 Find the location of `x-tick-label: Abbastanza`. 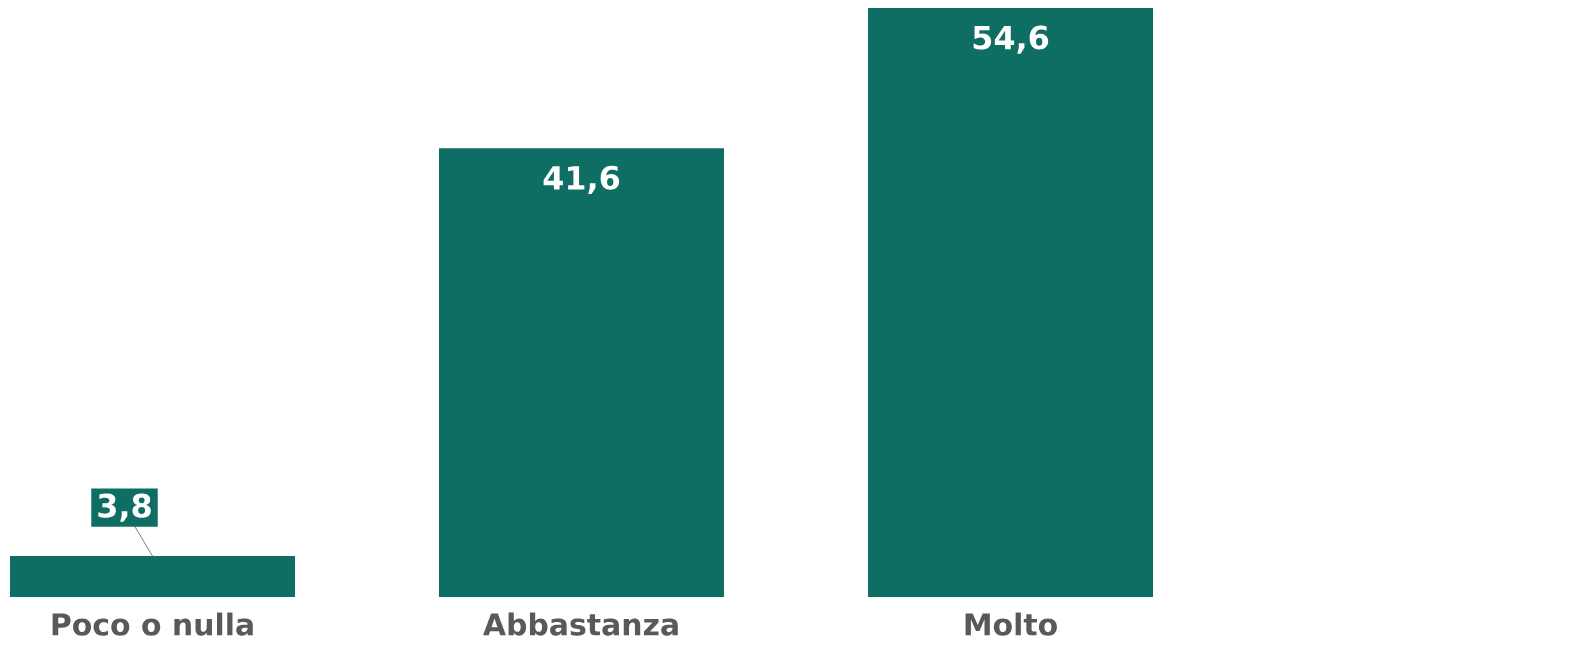

x-tick-label: Abbastanza is located at coordinates (580, 624).